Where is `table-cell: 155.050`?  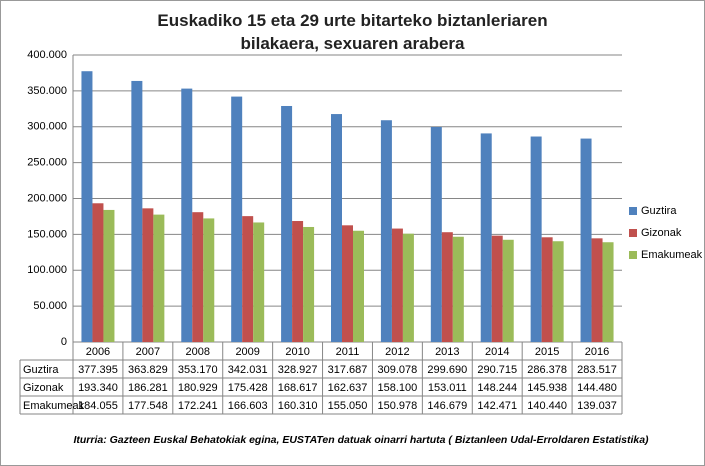
table-cell: 155.050 is located at coordinates (348, 406).